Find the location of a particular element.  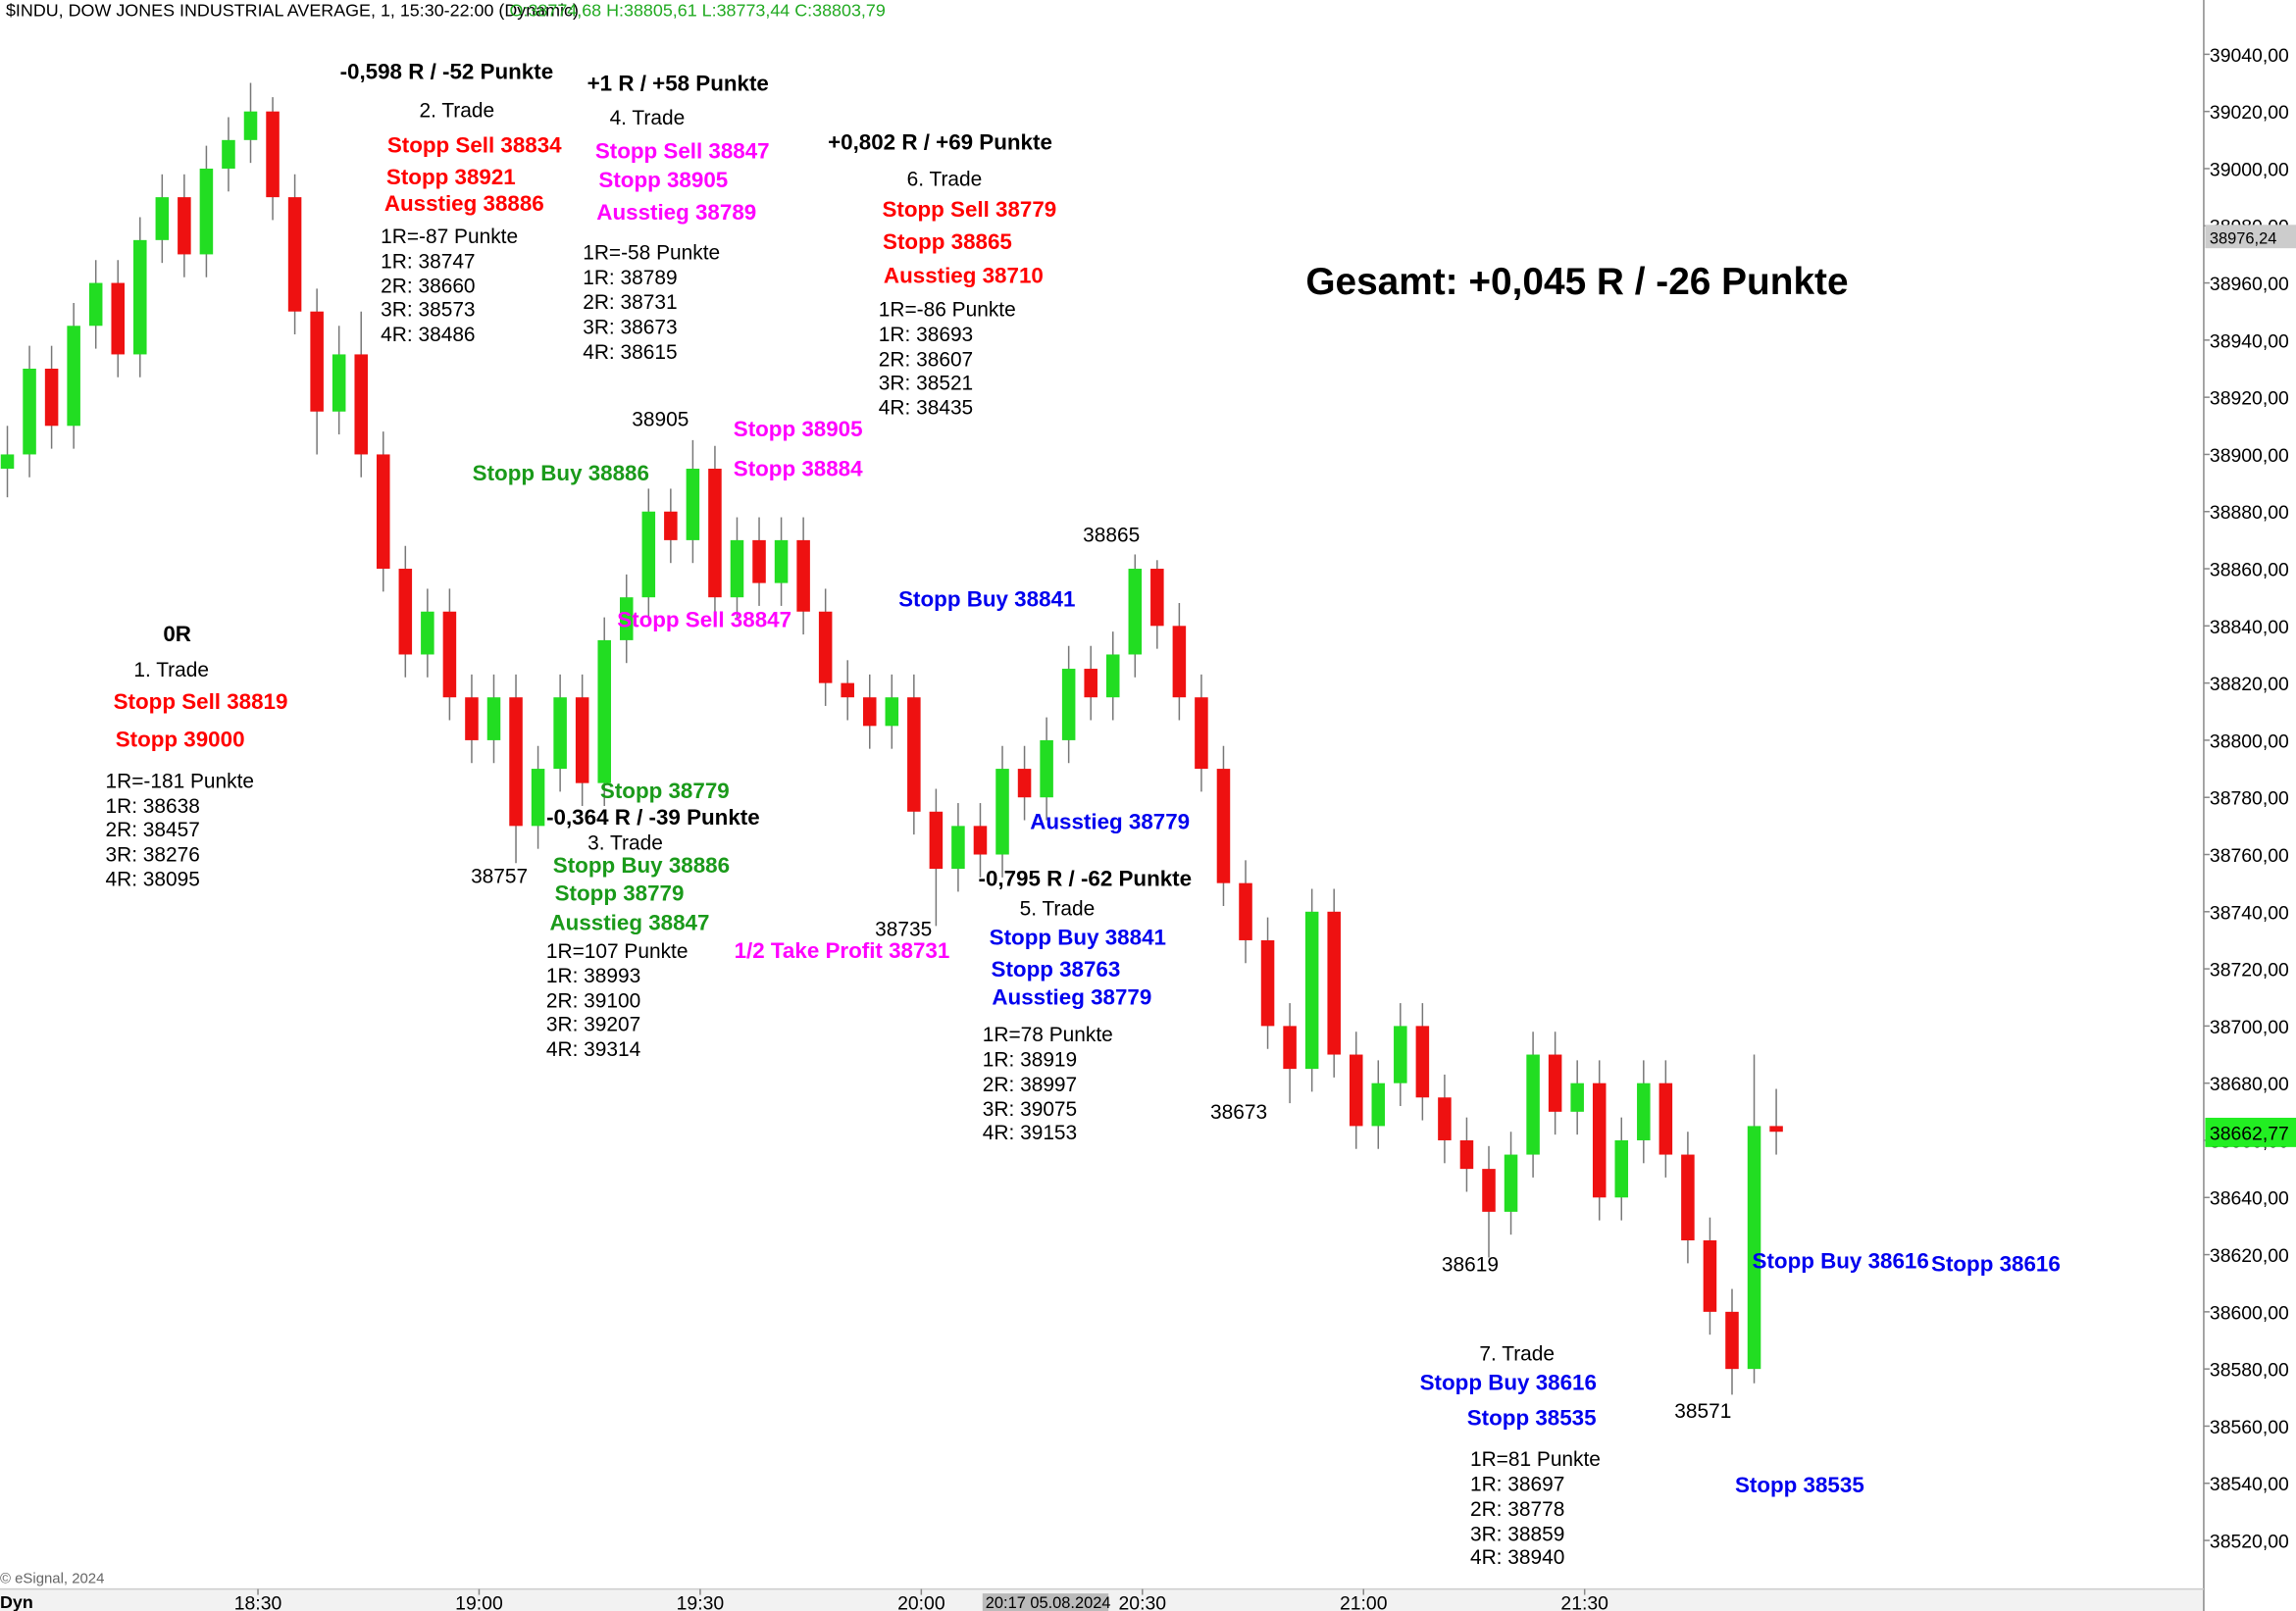

annotation: 38619 is located at coordinates (1470, 1264).